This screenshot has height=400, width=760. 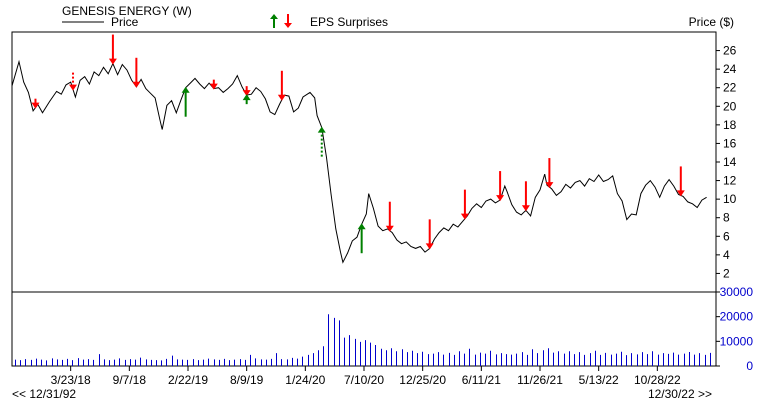 What do you see at coordinates (730, 125) in the screenshot?
I see `price-tick-label: 18` at bounding box center [730, 125].